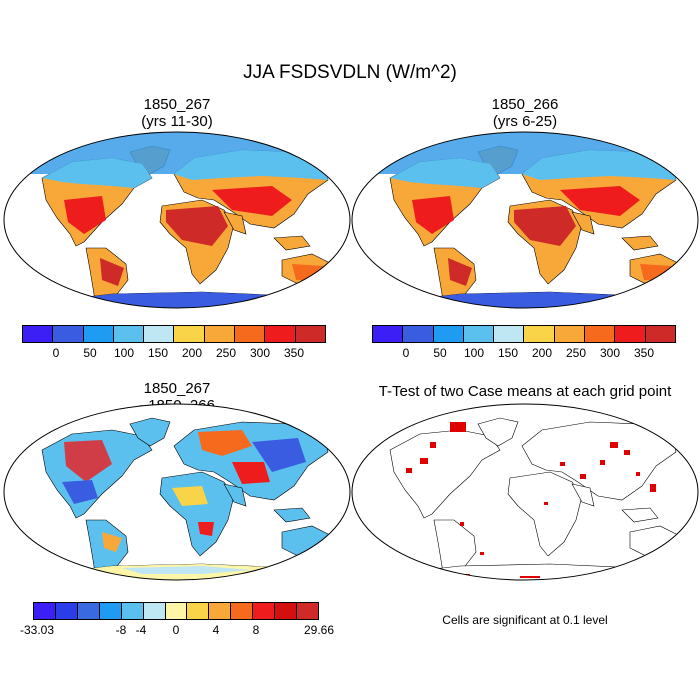 Image resolution: width=700 pixels, height=700 pixels. I want to click on colorbar-1-tick: 300, so click(260, 353).